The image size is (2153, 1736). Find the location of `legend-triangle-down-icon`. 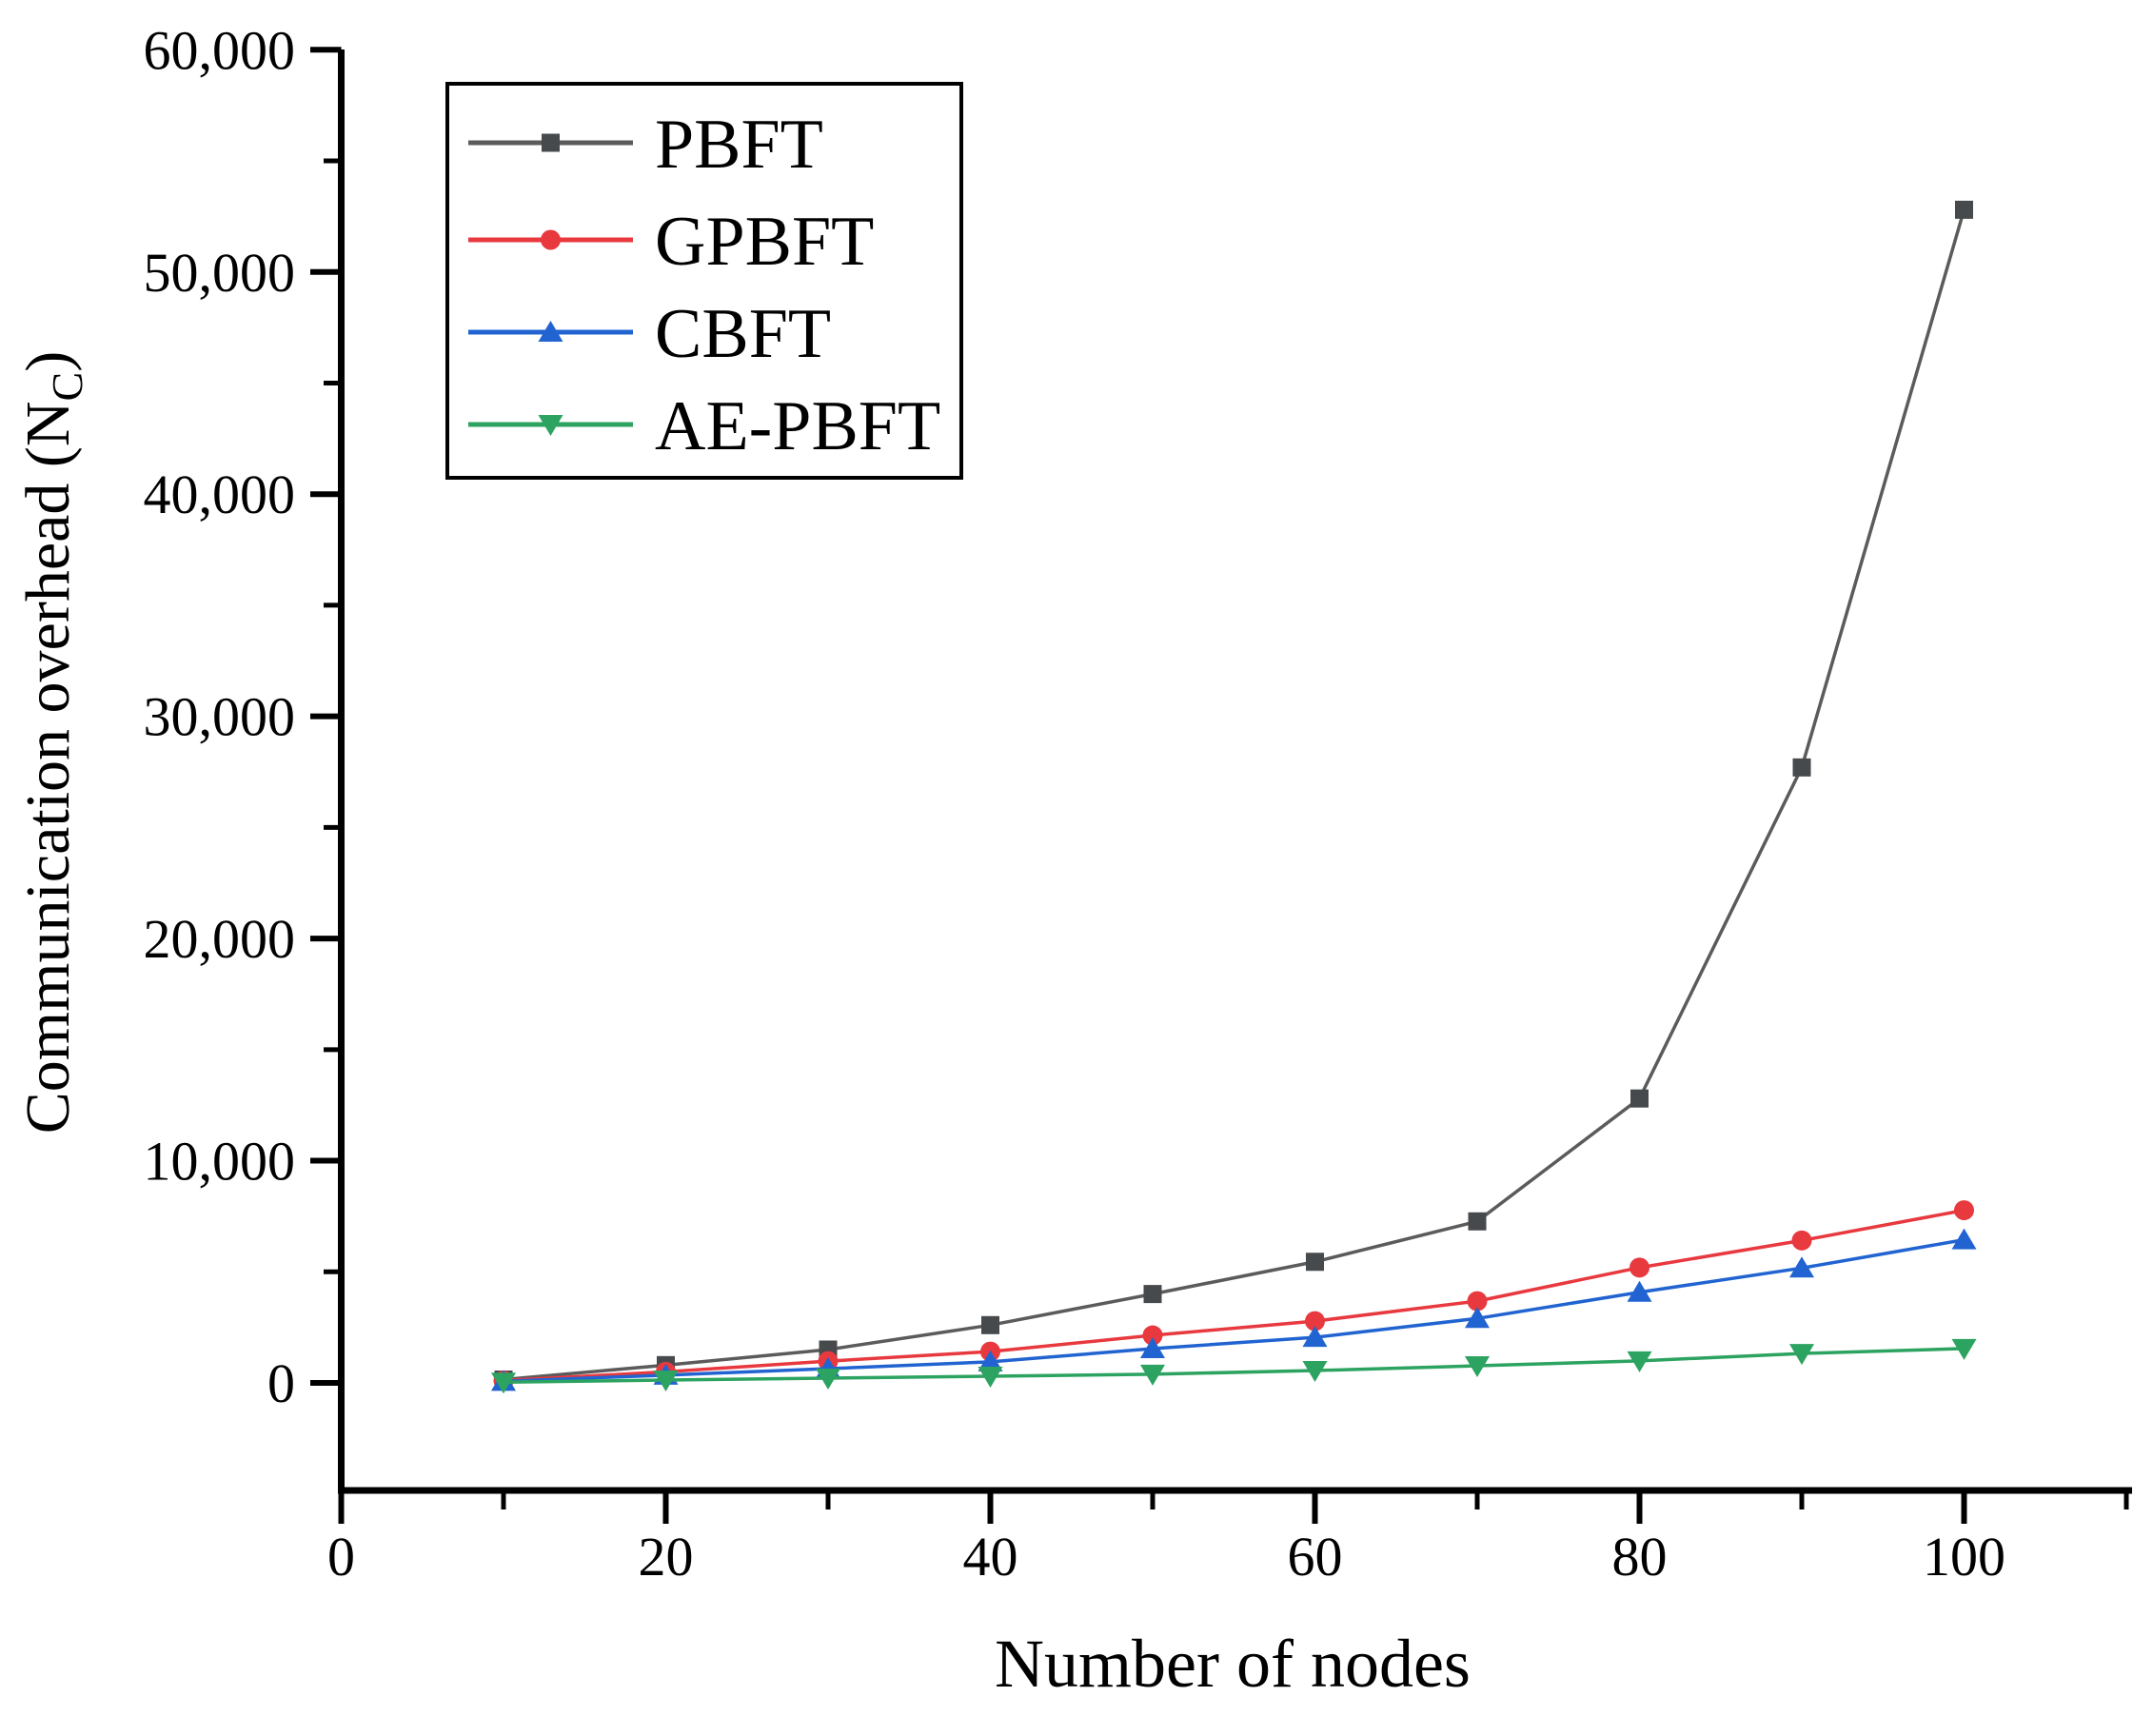

legend-triangle-down-icon is located at coordinates (550, 425).